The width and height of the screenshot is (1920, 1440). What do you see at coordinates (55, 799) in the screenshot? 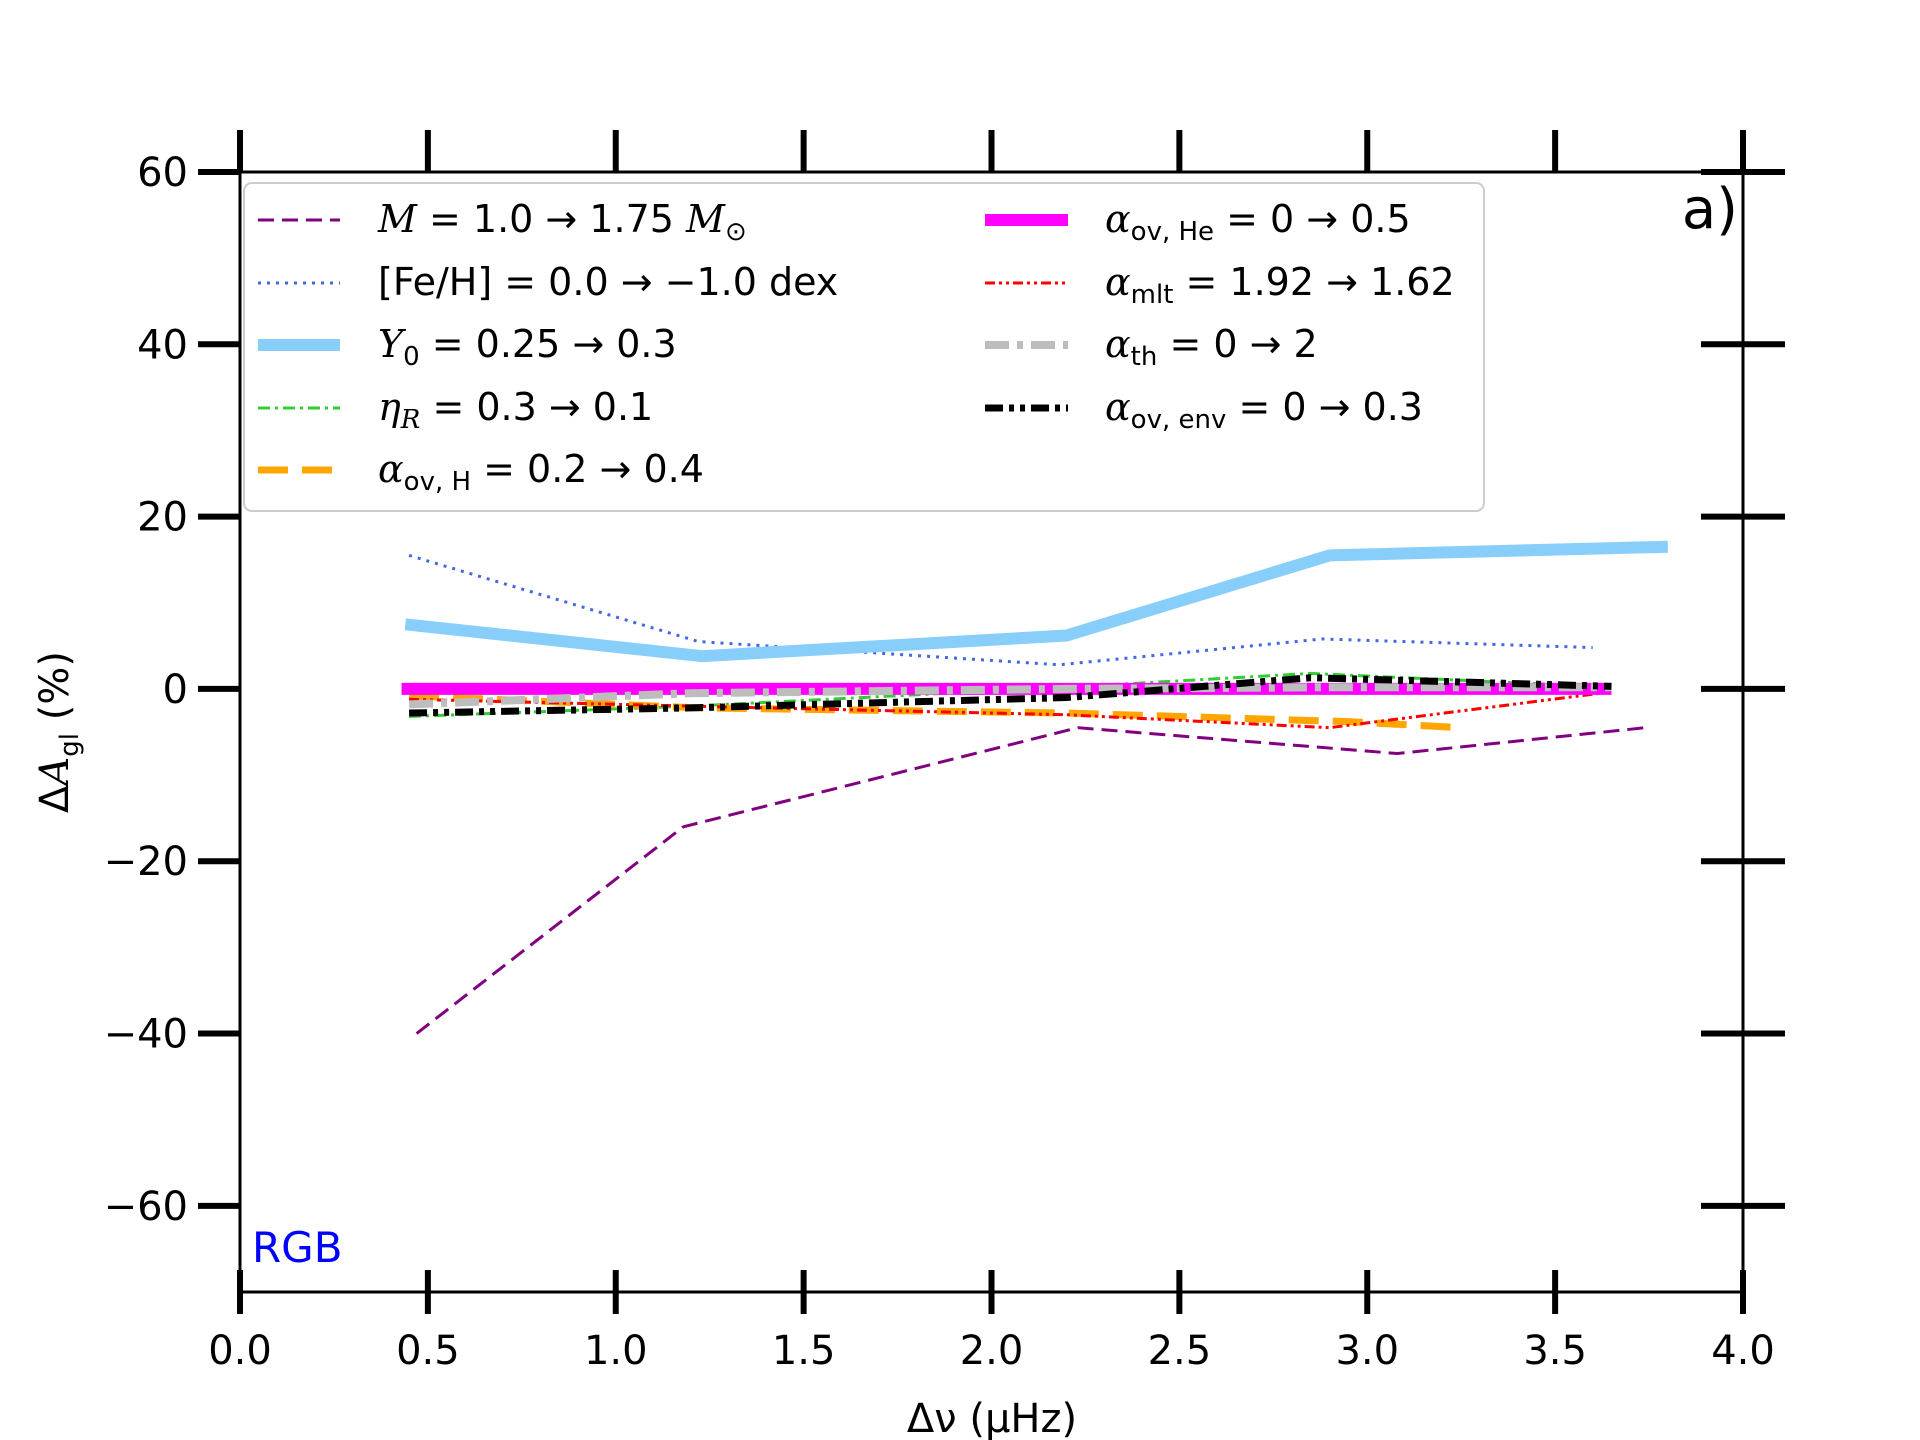
I see `y-title-delta: Δ` at bounding box center [55, 799].